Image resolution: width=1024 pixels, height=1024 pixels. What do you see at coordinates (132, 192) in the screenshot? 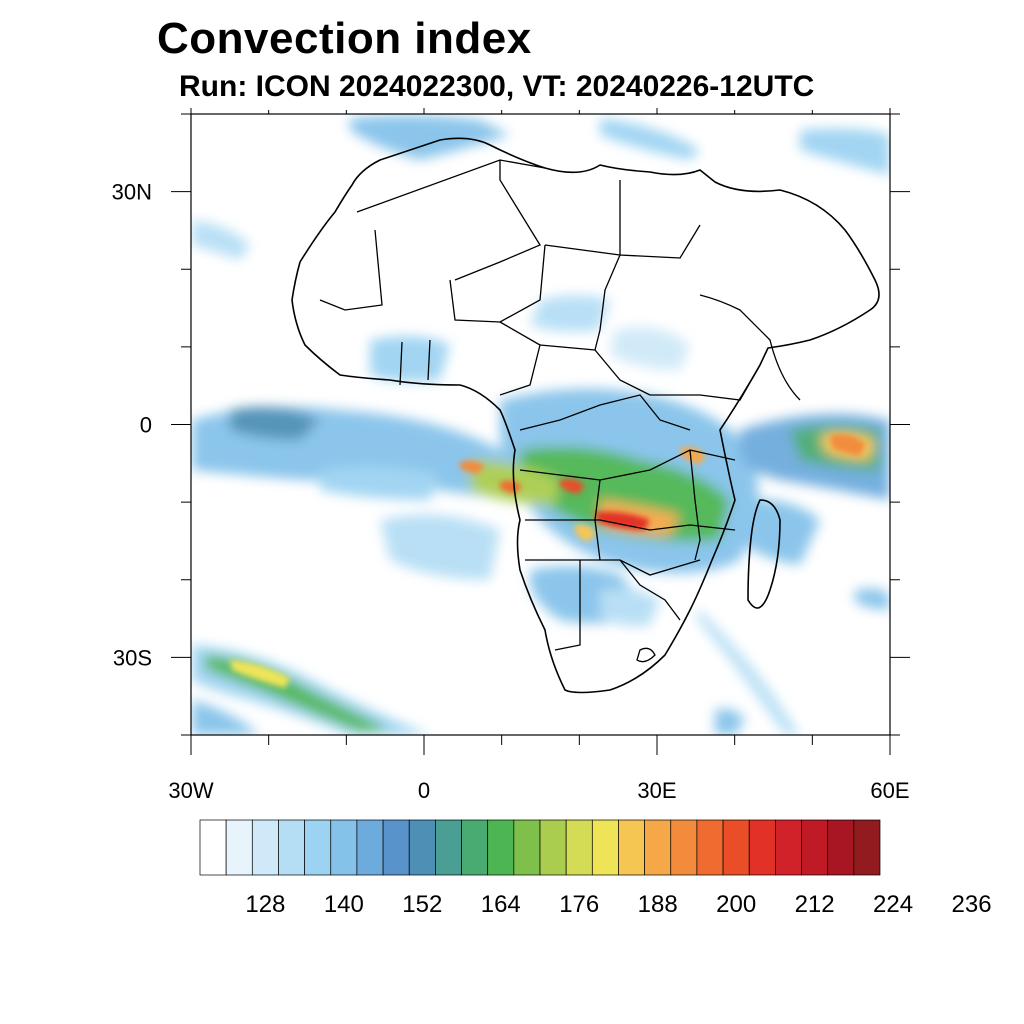
I see `y-tick-label: 30N` at bounding box center [132, 192].